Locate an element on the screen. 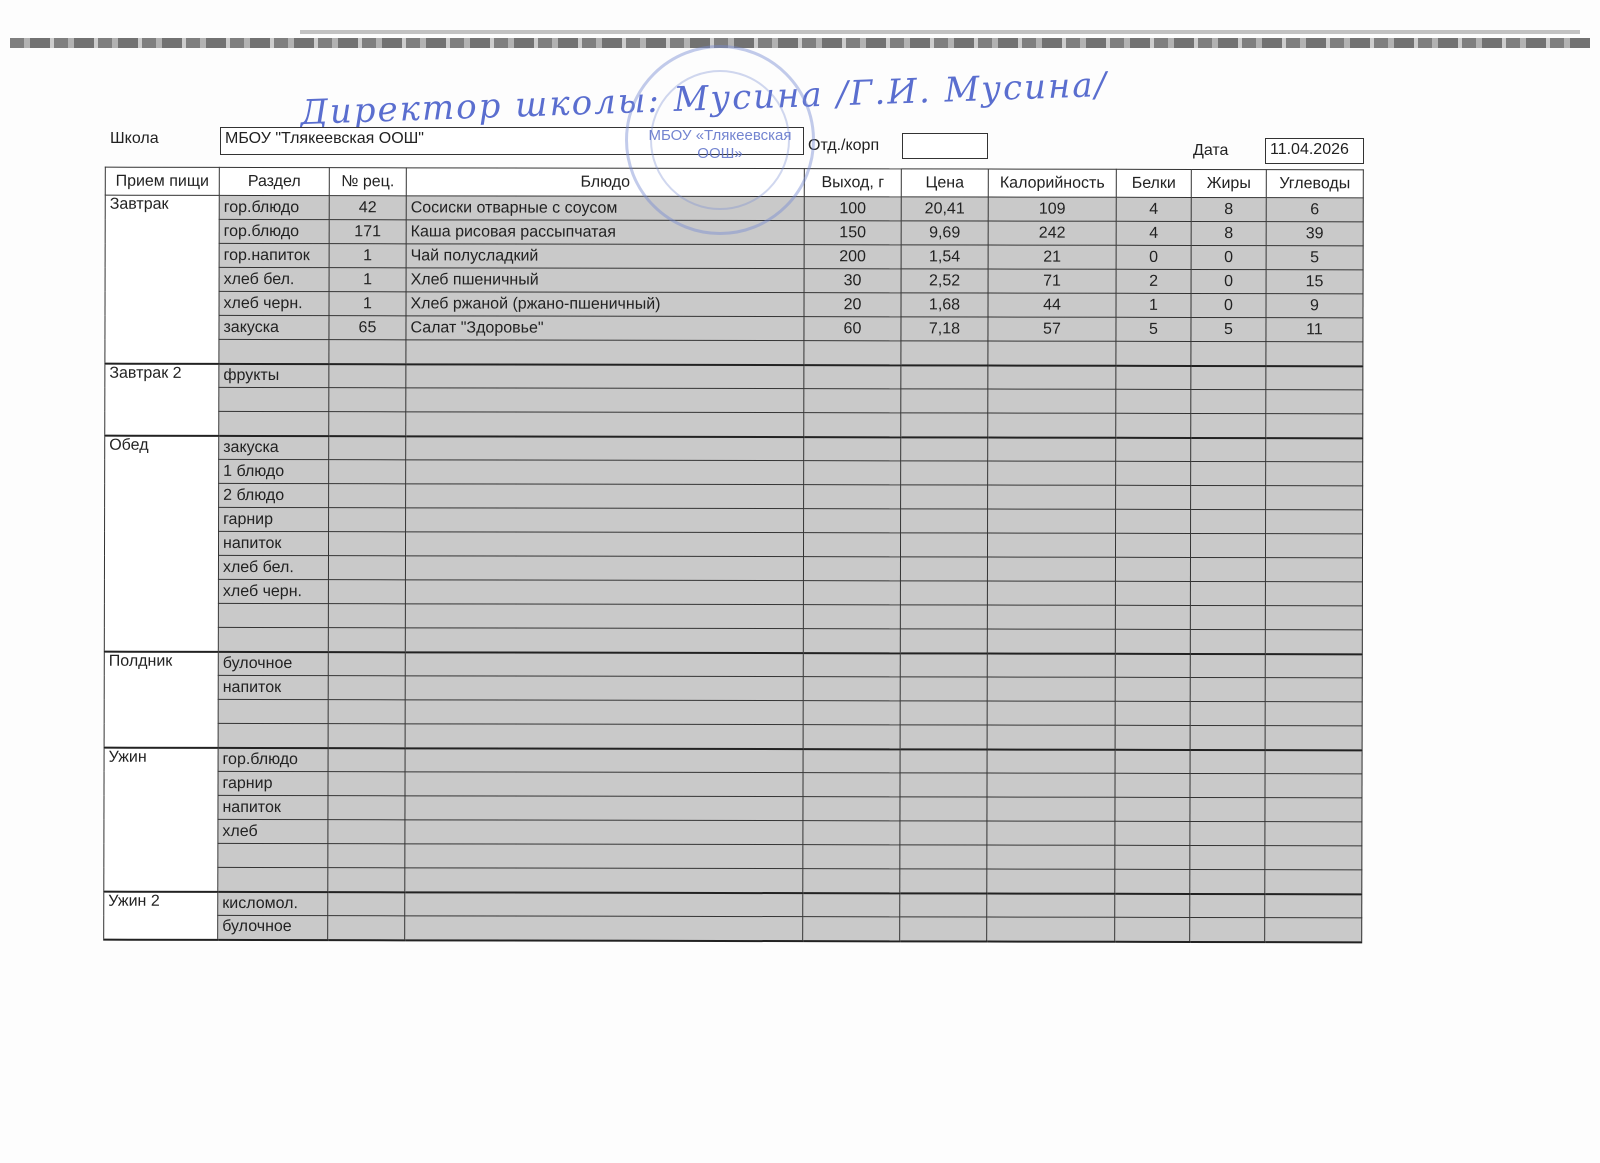 The image size is (1600, 1163). table-row: Ужин гор.блюдо is located at coordinates (733, 819).